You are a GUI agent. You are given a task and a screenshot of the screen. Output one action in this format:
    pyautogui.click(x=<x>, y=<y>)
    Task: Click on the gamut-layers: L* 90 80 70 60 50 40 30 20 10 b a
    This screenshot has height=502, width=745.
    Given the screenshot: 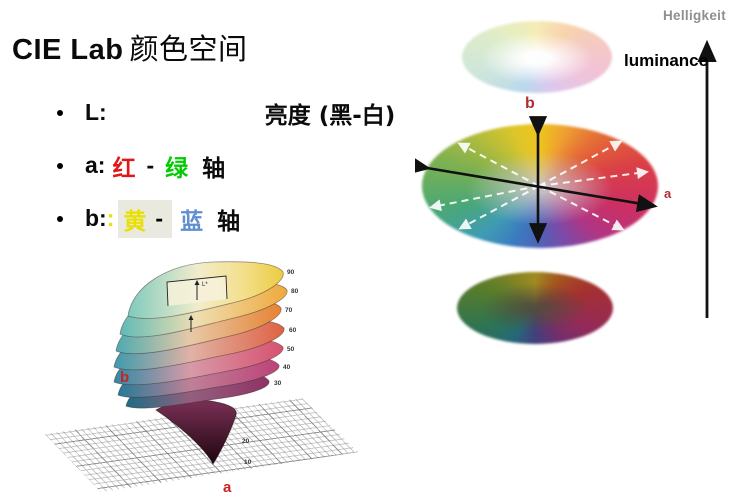 What is the action you would take?
    pyautogui.click(x=206, y=378)
    